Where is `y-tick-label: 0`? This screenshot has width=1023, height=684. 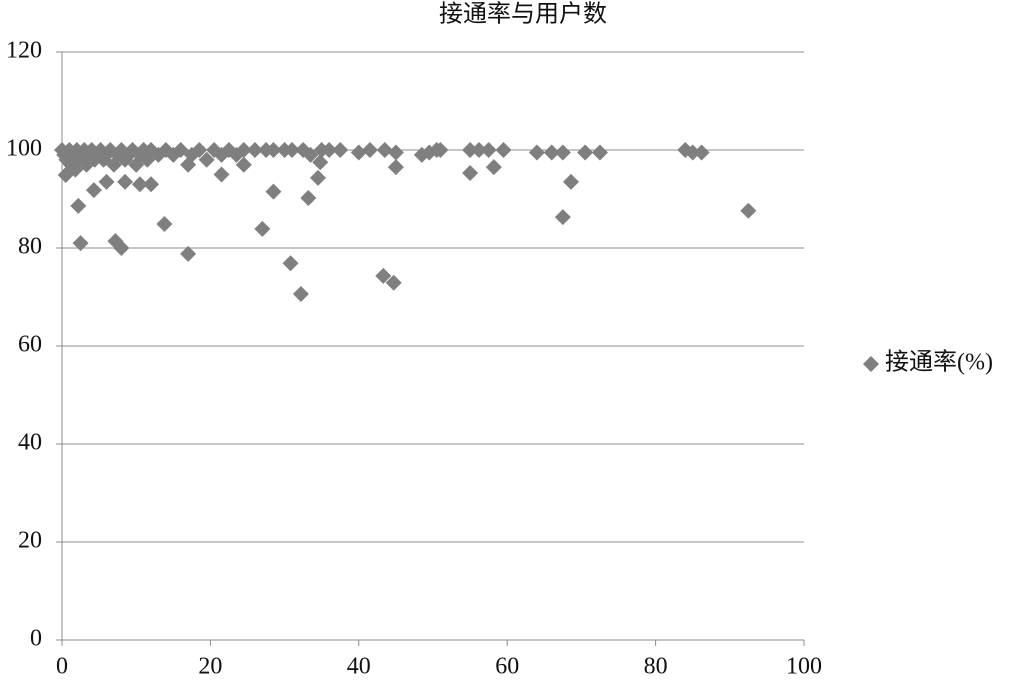 y-tick-label: 0 is located at coordinates (36, 639).